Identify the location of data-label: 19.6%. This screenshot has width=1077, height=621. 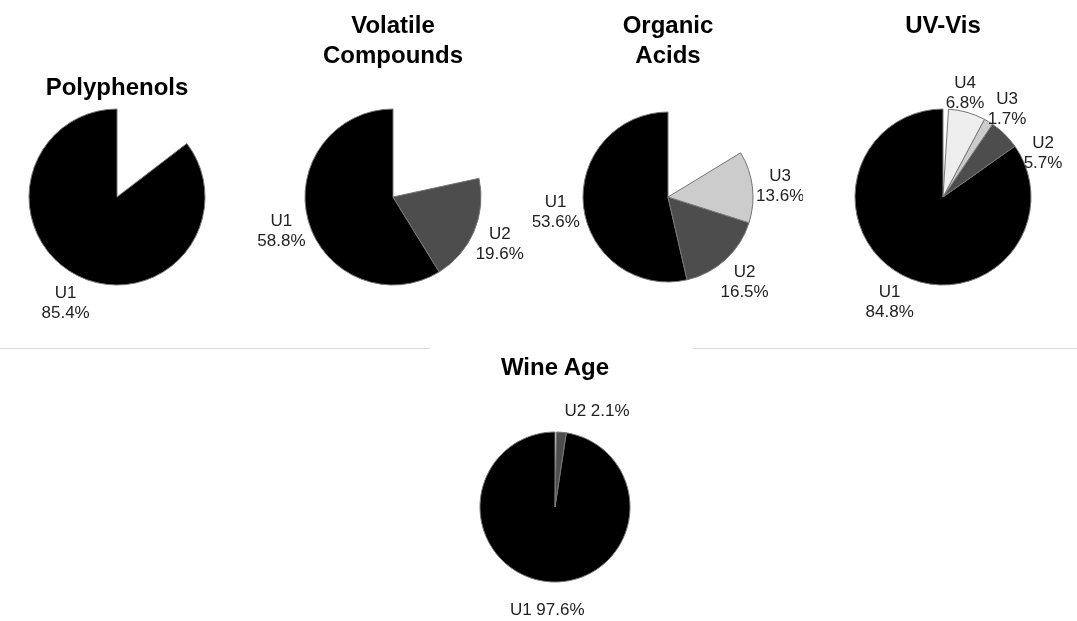
(499, 254).